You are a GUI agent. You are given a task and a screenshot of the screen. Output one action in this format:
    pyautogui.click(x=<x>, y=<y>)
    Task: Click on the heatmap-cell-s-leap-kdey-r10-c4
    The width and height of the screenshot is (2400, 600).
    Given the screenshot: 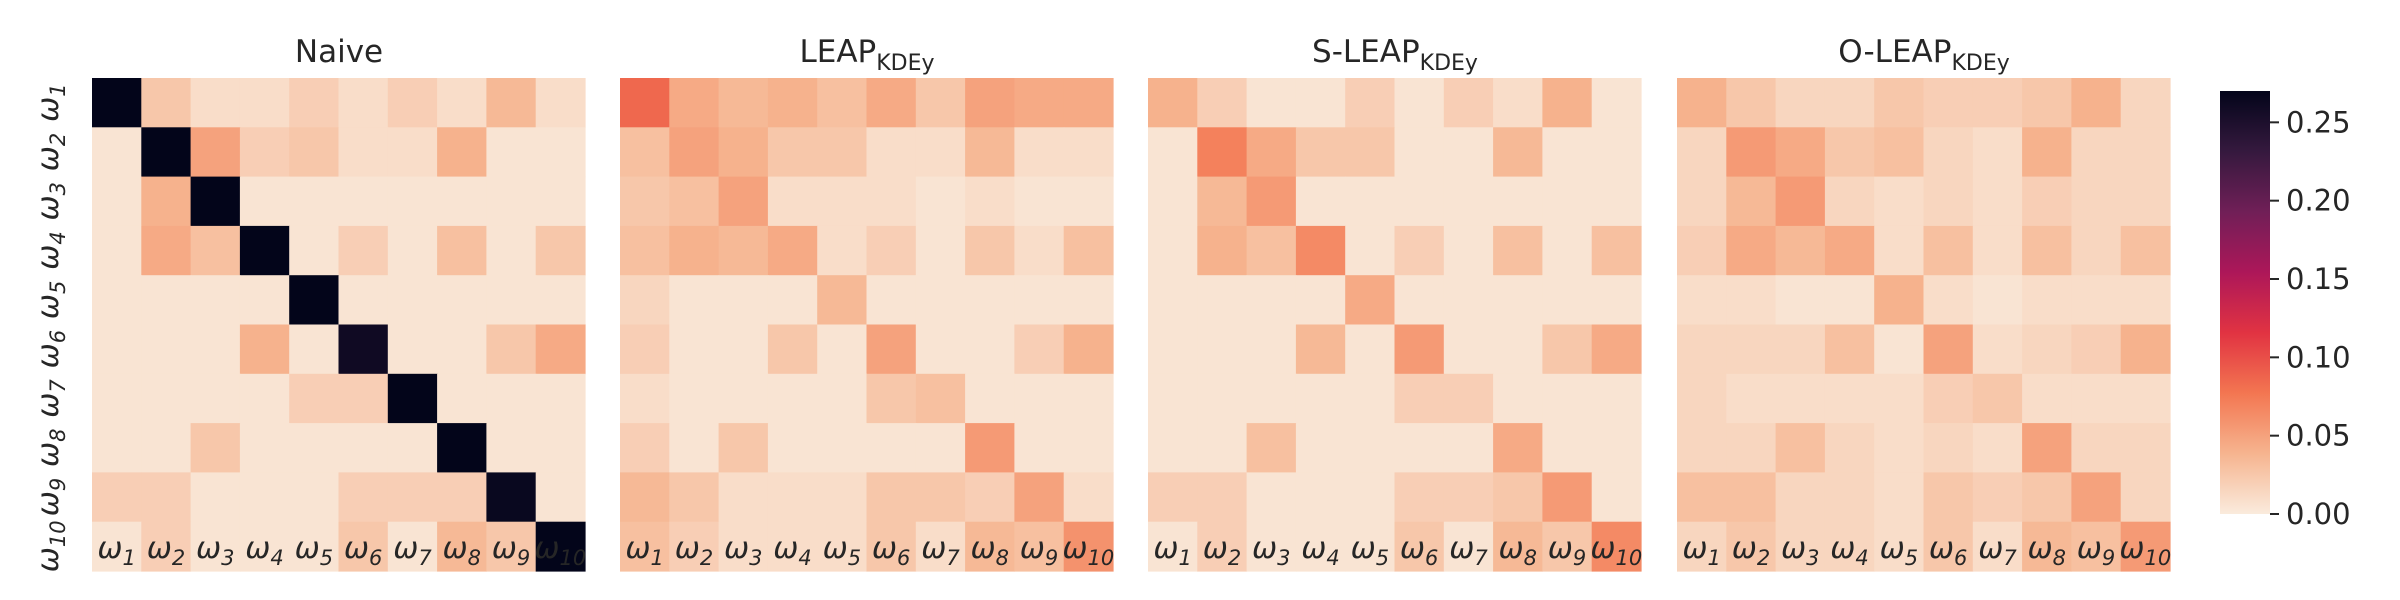 What is the action you would take?
    pyautogui.click(x=1320, y=546)
    